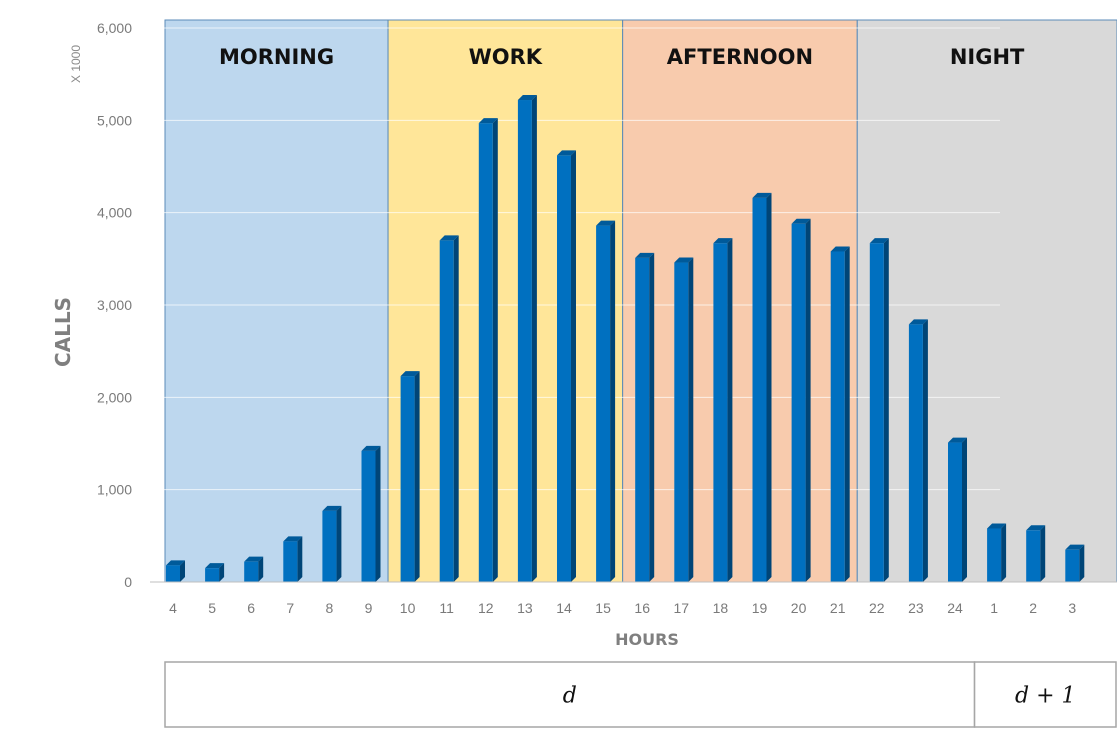  Describe the element at coordinates (622, 57) in the screenshot. I see `band-labels: MORNING WORK AFTERNOON NIGHT` at that location.